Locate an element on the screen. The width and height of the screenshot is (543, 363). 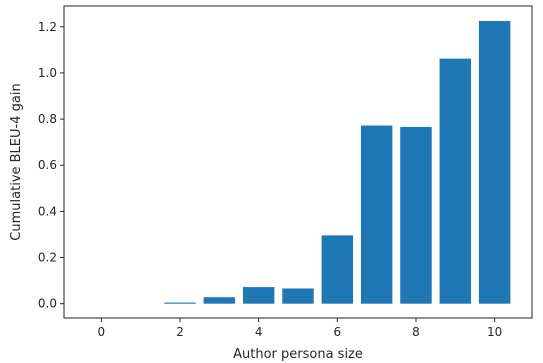
y-tick-label: 1.0 is located at coordinates (47, 73).